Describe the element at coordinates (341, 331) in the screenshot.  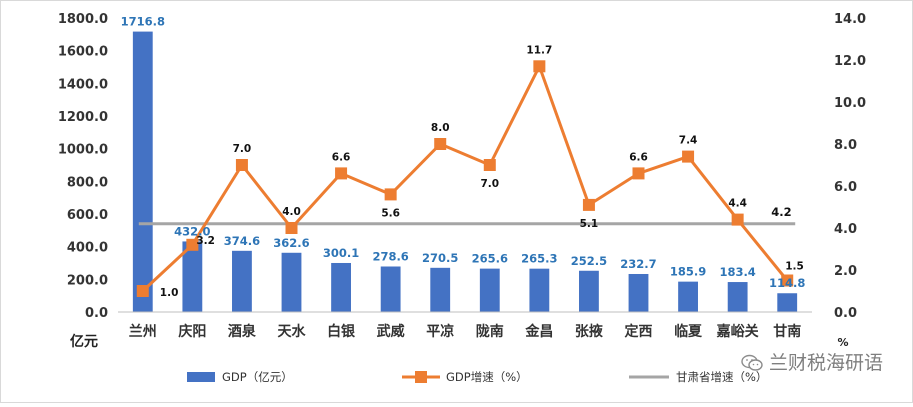
I see `category-label: 白银` at that location.